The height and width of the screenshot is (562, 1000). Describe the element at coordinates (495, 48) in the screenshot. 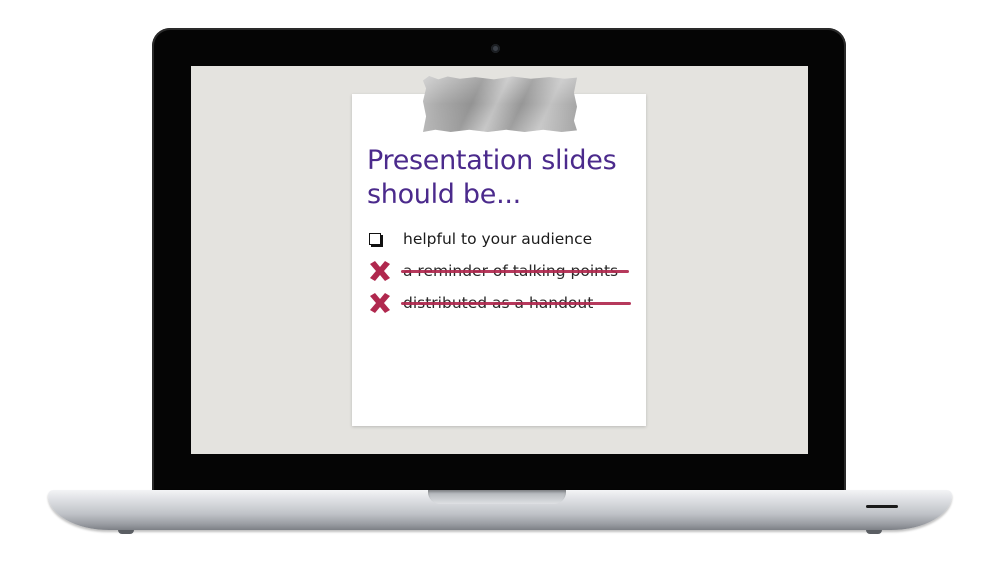

I see `webcam-icon` at that location.